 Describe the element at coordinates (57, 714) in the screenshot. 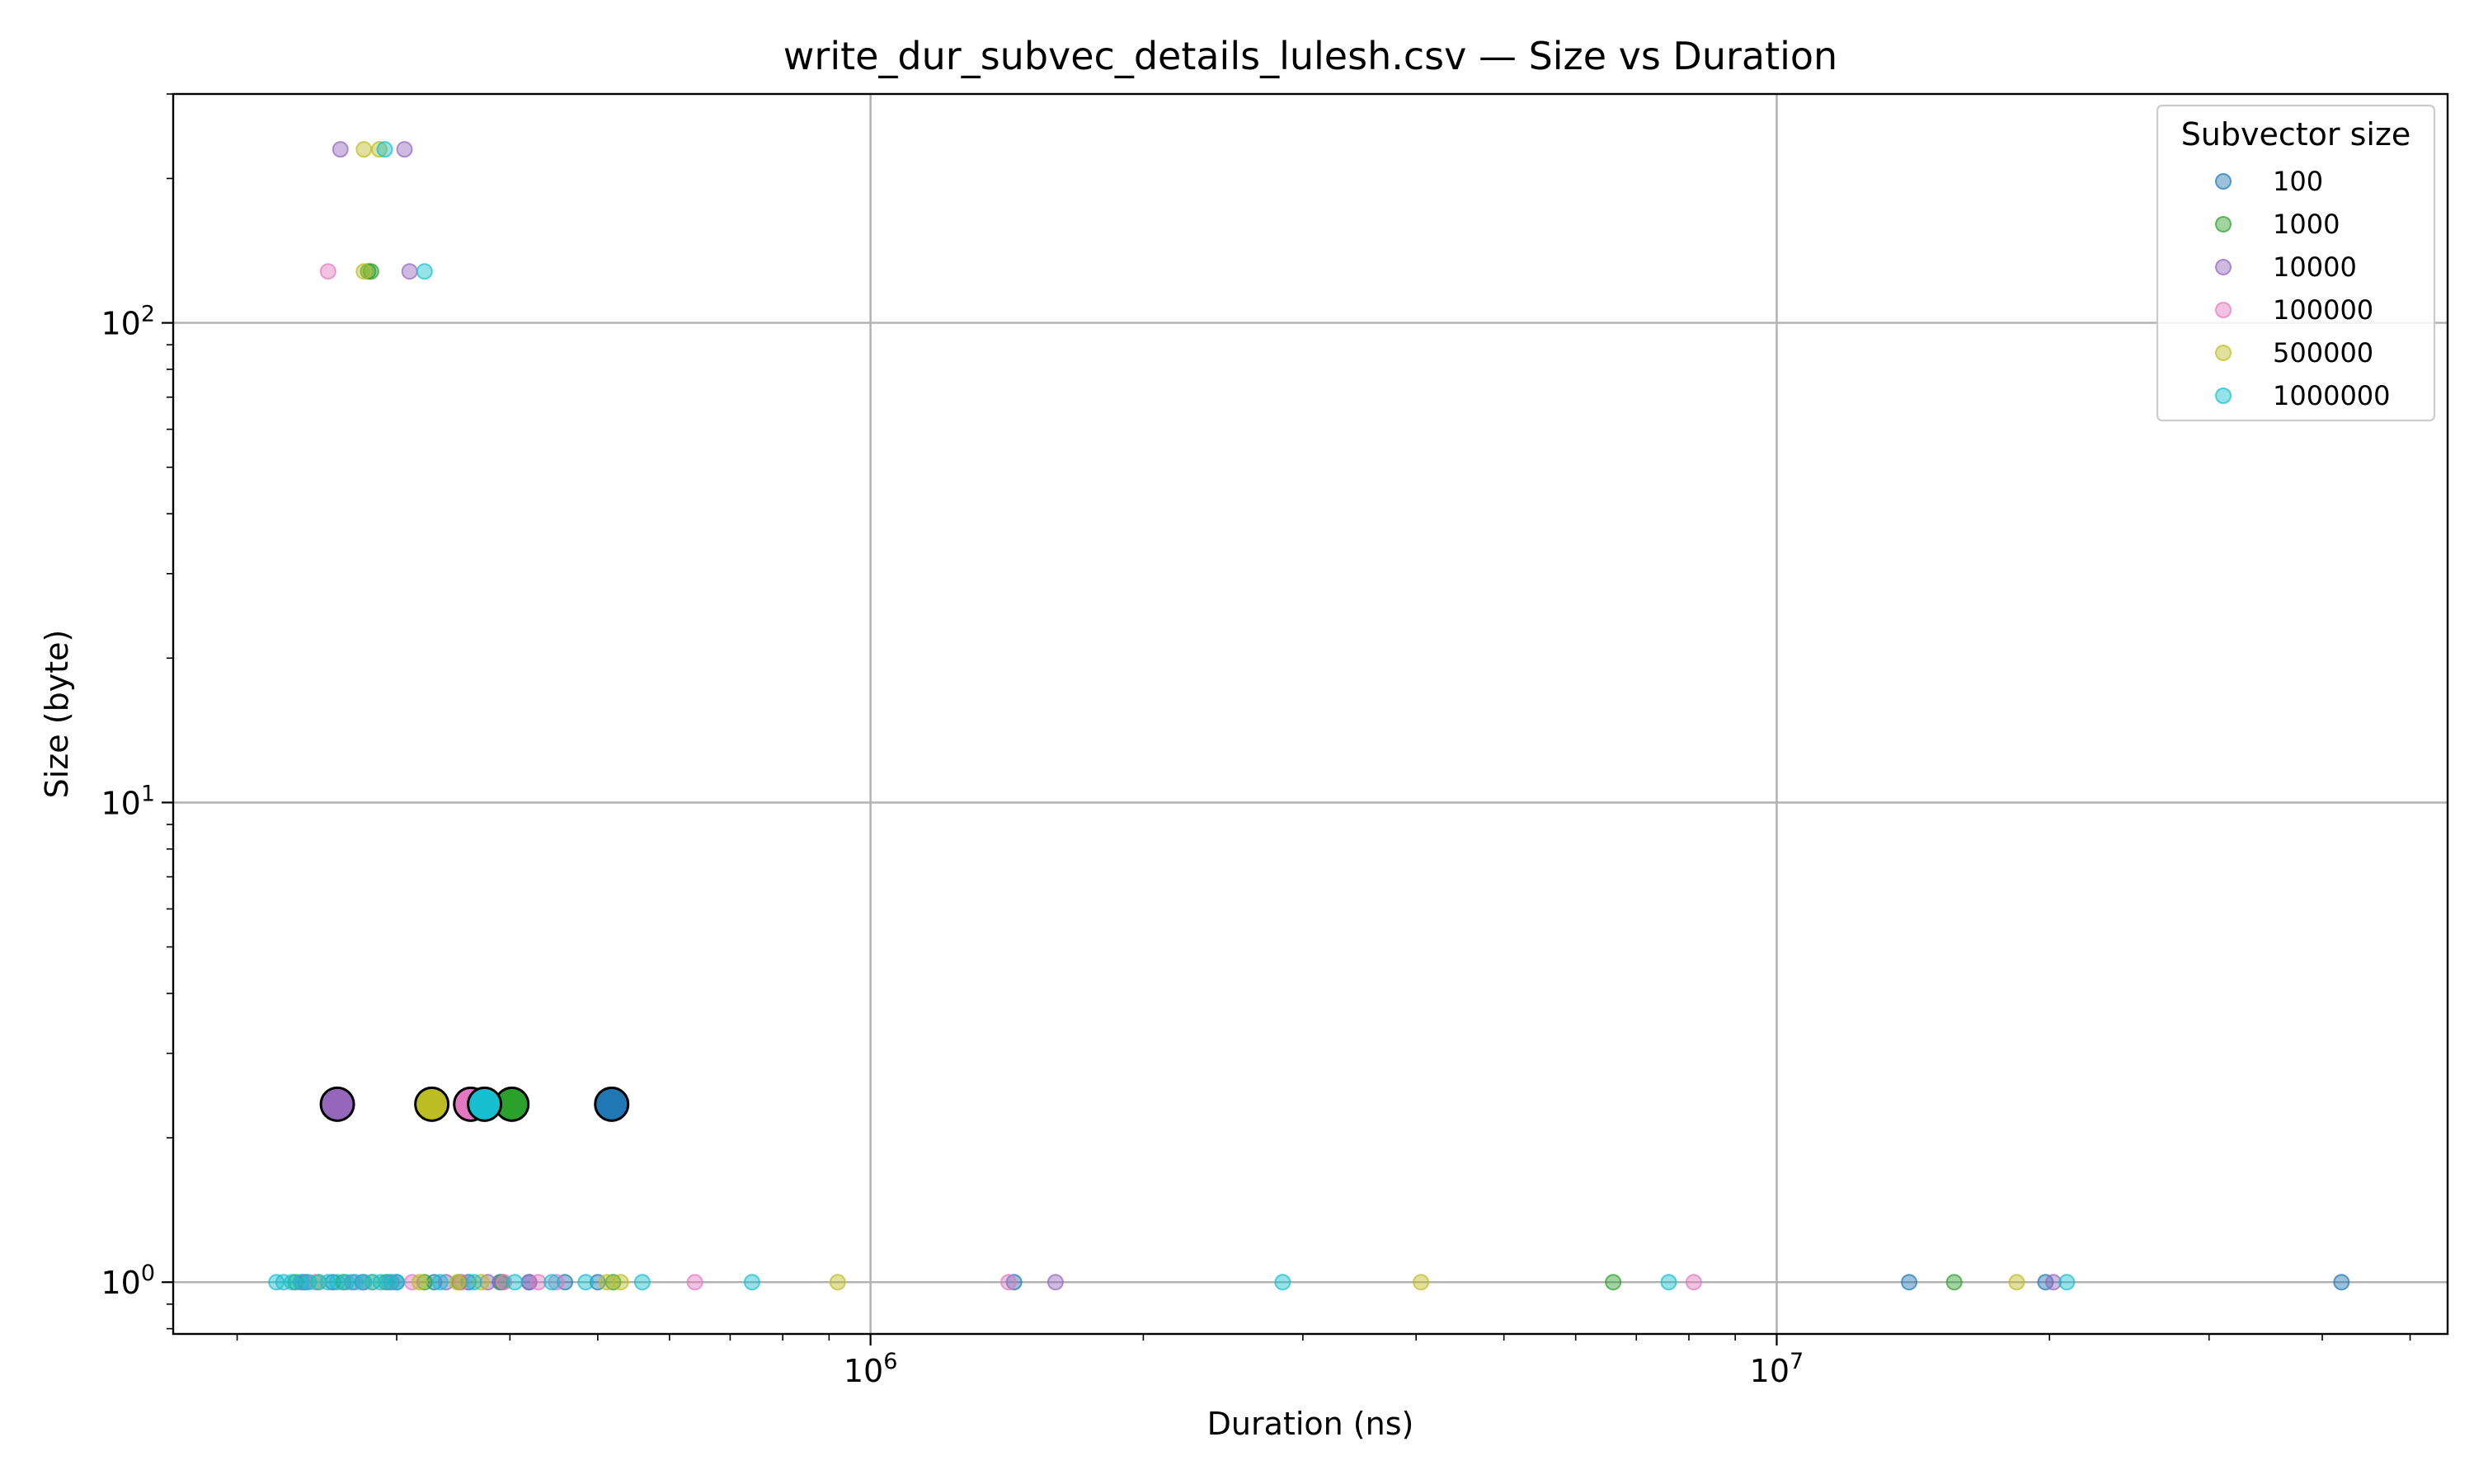

I see `y-axis-label: Size (byte)` at that location.